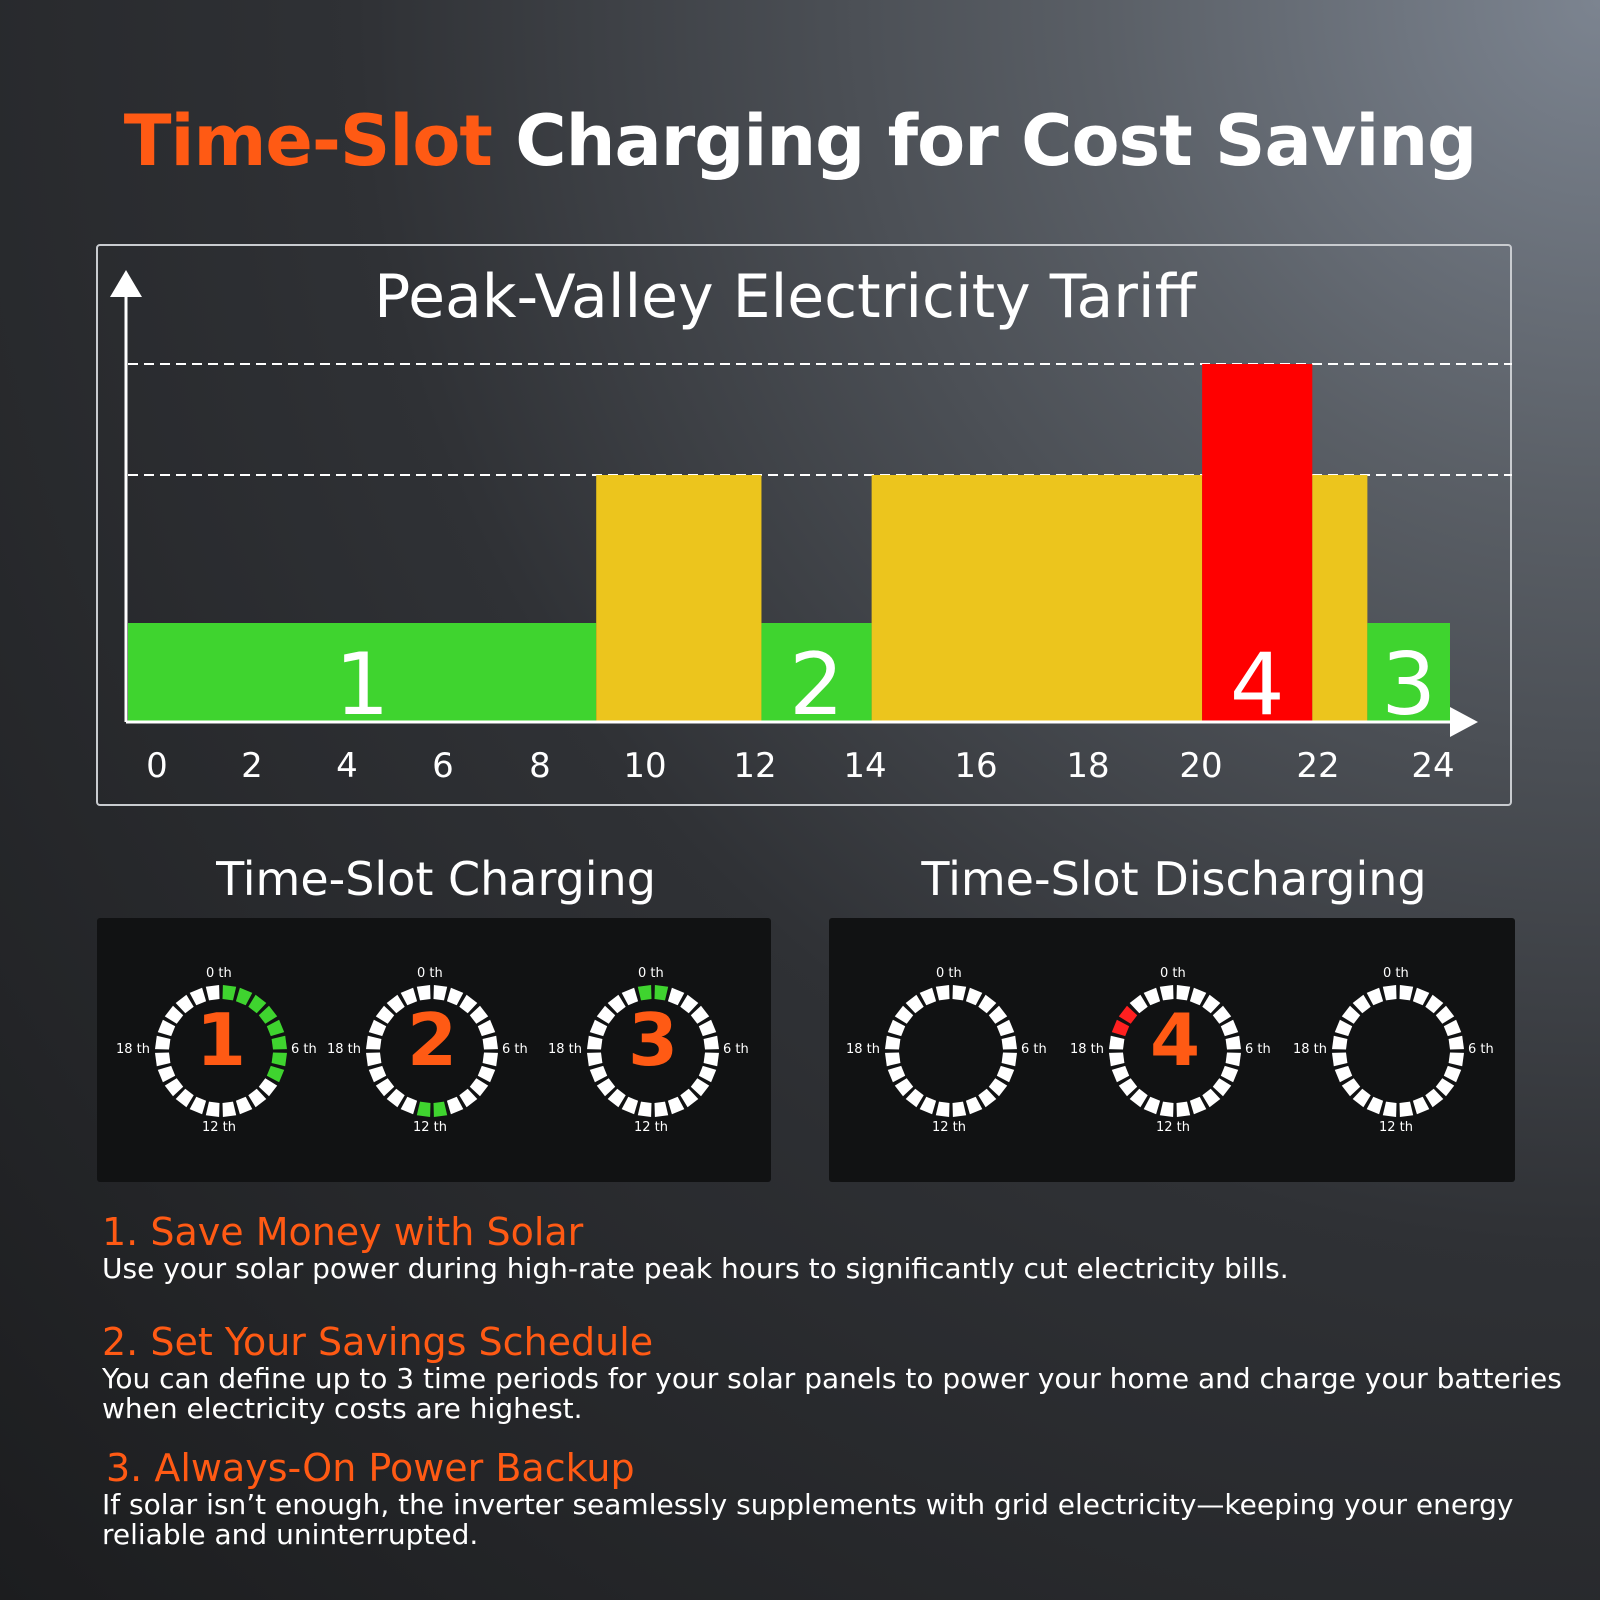 Image resolution: width=1600 pixels, height=1600 pixels. Describe the element at coordinates (946, 1051) in the screenshot. I see `discharging-dial-1: 0 th 6 th 12 th 18 th` at that location.